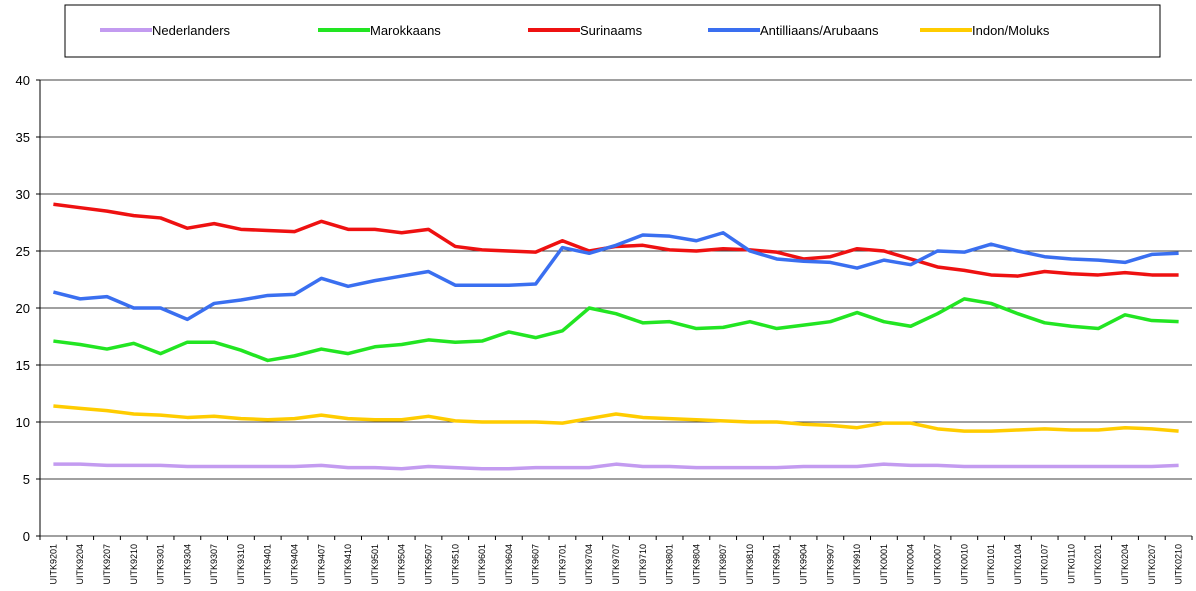  Describe the element at coordinates (295, 564) in the screenshot. I see `x-tick-label: UITK9404` at that location.